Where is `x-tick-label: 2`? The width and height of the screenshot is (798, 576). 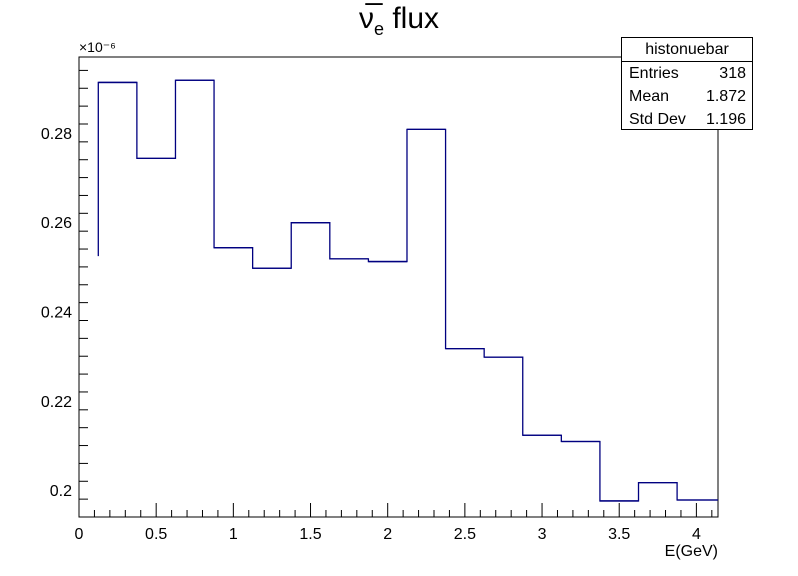 x-tick-label: 2 is located at coordinates (387, 534).